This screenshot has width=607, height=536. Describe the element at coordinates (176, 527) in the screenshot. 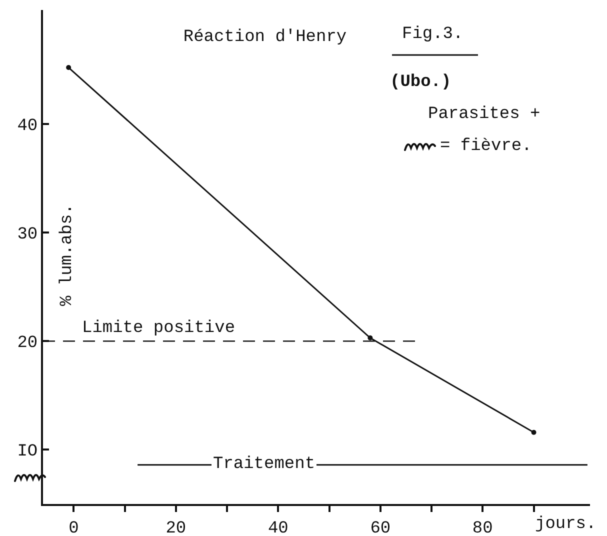

I see `x-tick-label: 20` at that location.